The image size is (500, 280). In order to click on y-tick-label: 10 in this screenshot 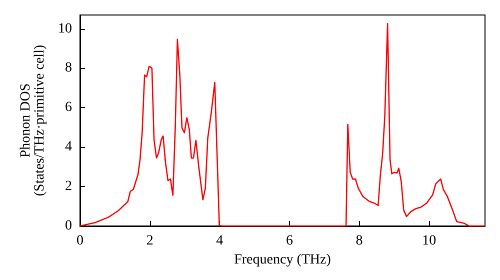, I will do `click(65, 28)`.